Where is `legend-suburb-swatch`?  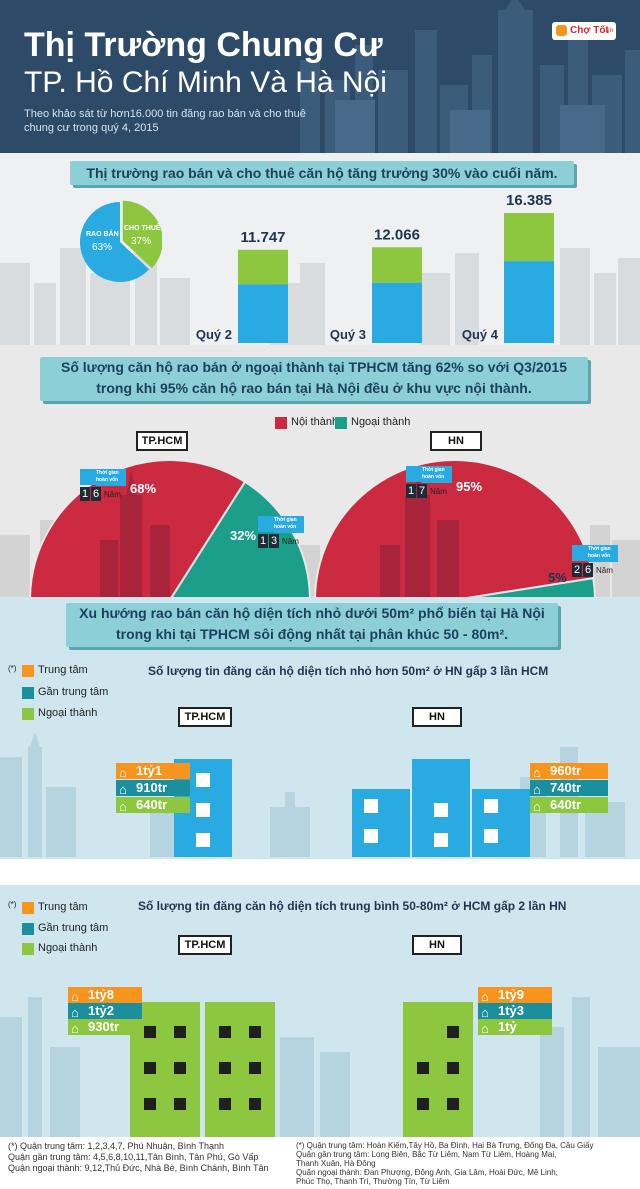
legend-suburb-swatch is located at coordinates (28, 714).